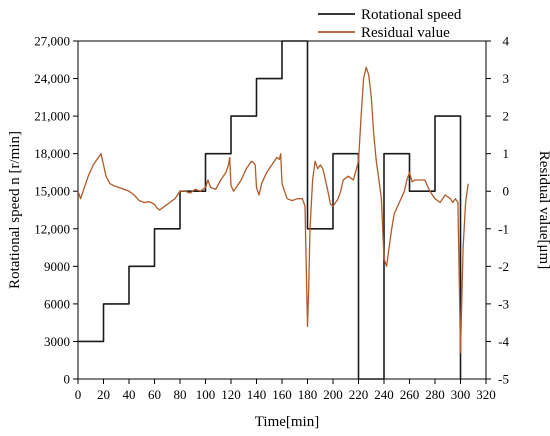  Describe the element at coordinates (390, 24) in the screenshot. I see `legend: Rotational speed Residual value` at that location.